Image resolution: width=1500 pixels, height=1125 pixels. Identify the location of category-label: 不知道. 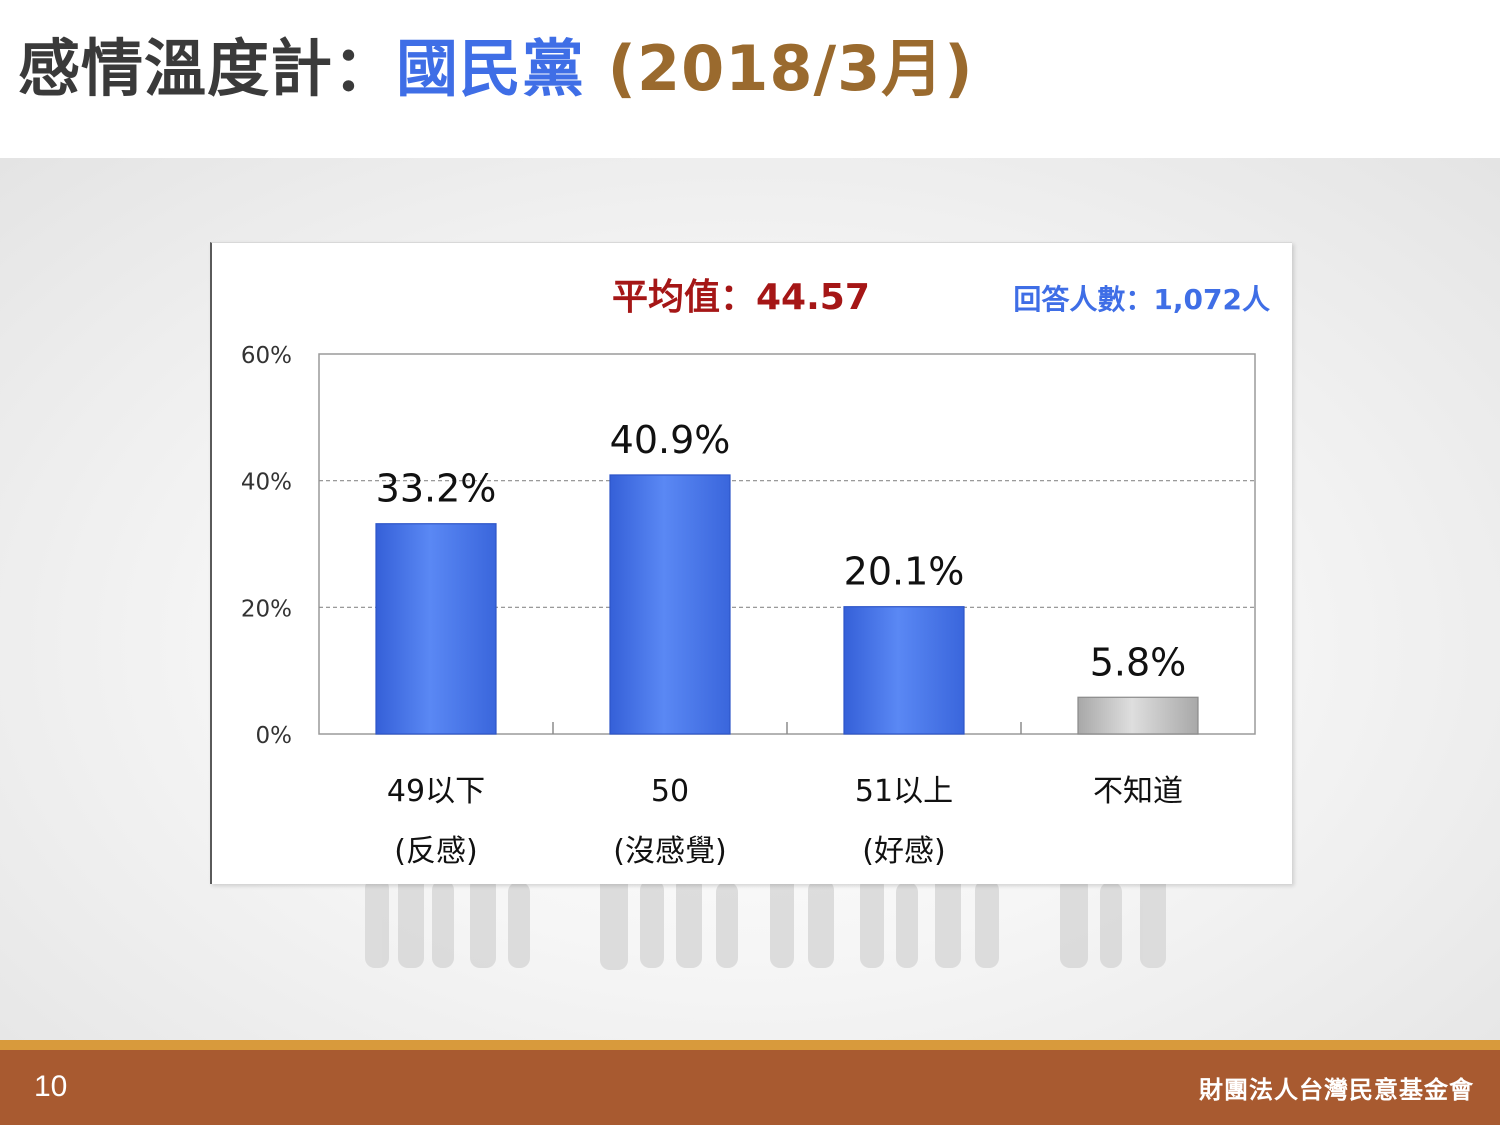
(1138, 791).